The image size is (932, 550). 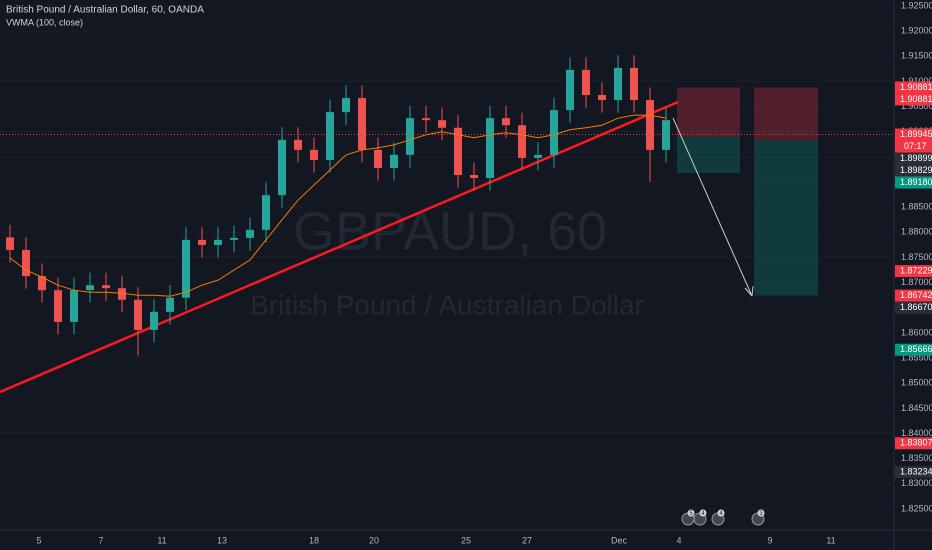 I want to click on y-tick-label: 1.85500, so click(x=916, y=357).